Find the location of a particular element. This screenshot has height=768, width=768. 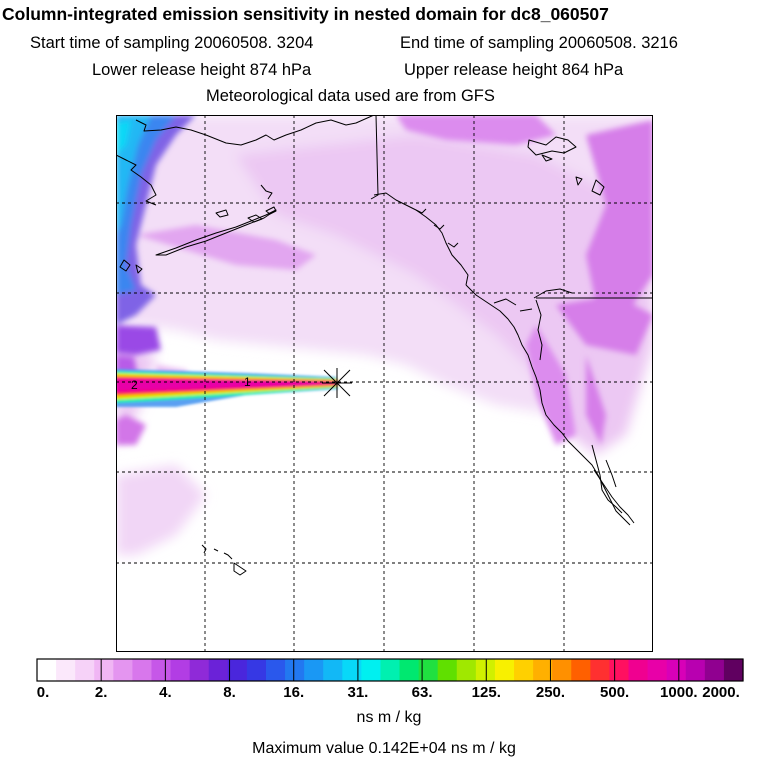

colorbar-tick-label: 8. is located at coordinates (229, 692).